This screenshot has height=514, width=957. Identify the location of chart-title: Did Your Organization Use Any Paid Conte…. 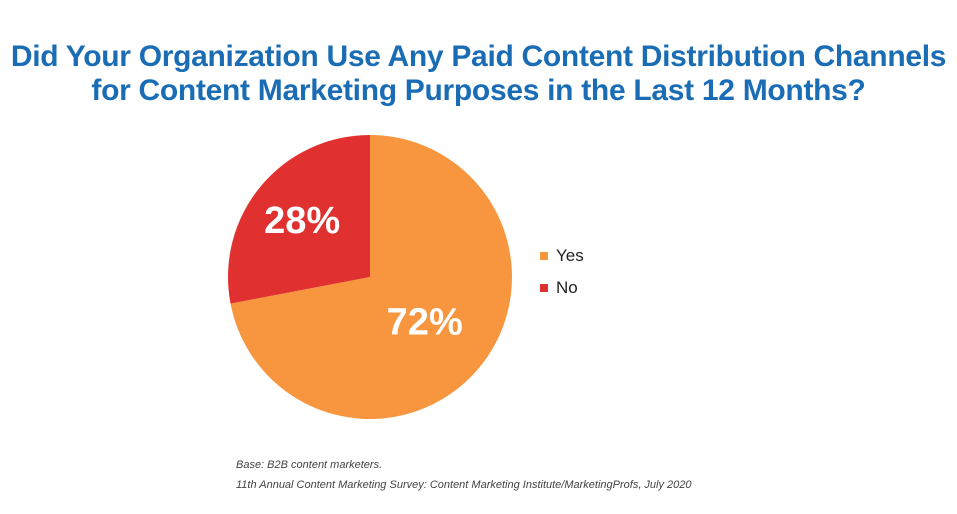
(478, 74).